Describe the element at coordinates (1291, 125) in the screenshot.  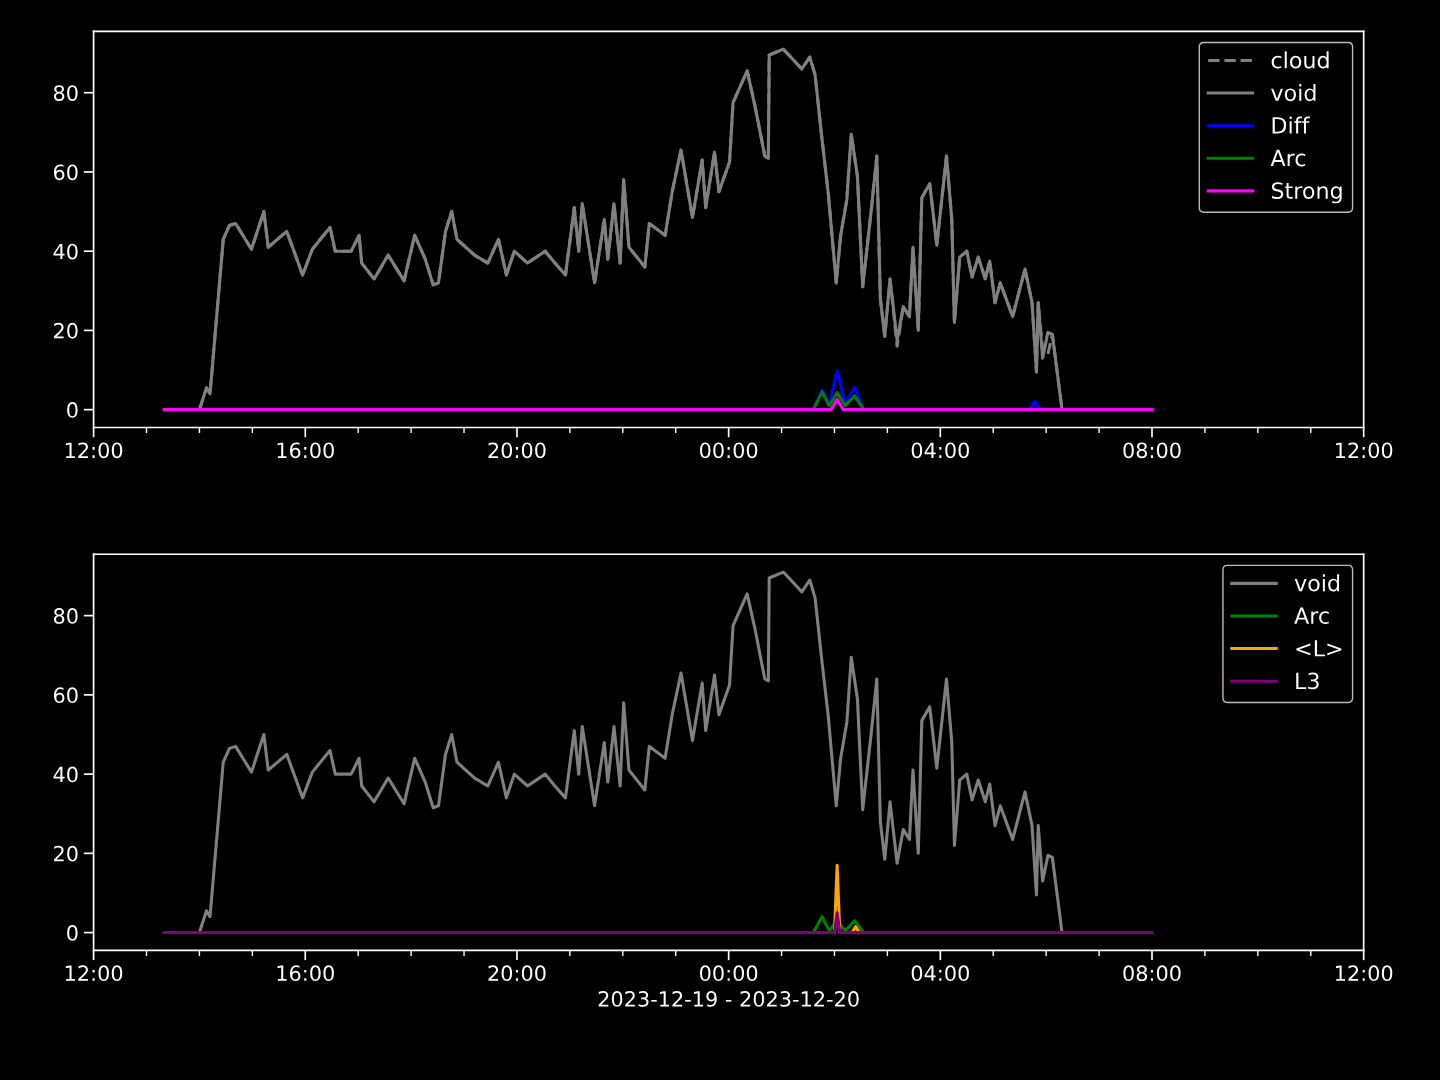
I see `legend-label: Diff` at that location.